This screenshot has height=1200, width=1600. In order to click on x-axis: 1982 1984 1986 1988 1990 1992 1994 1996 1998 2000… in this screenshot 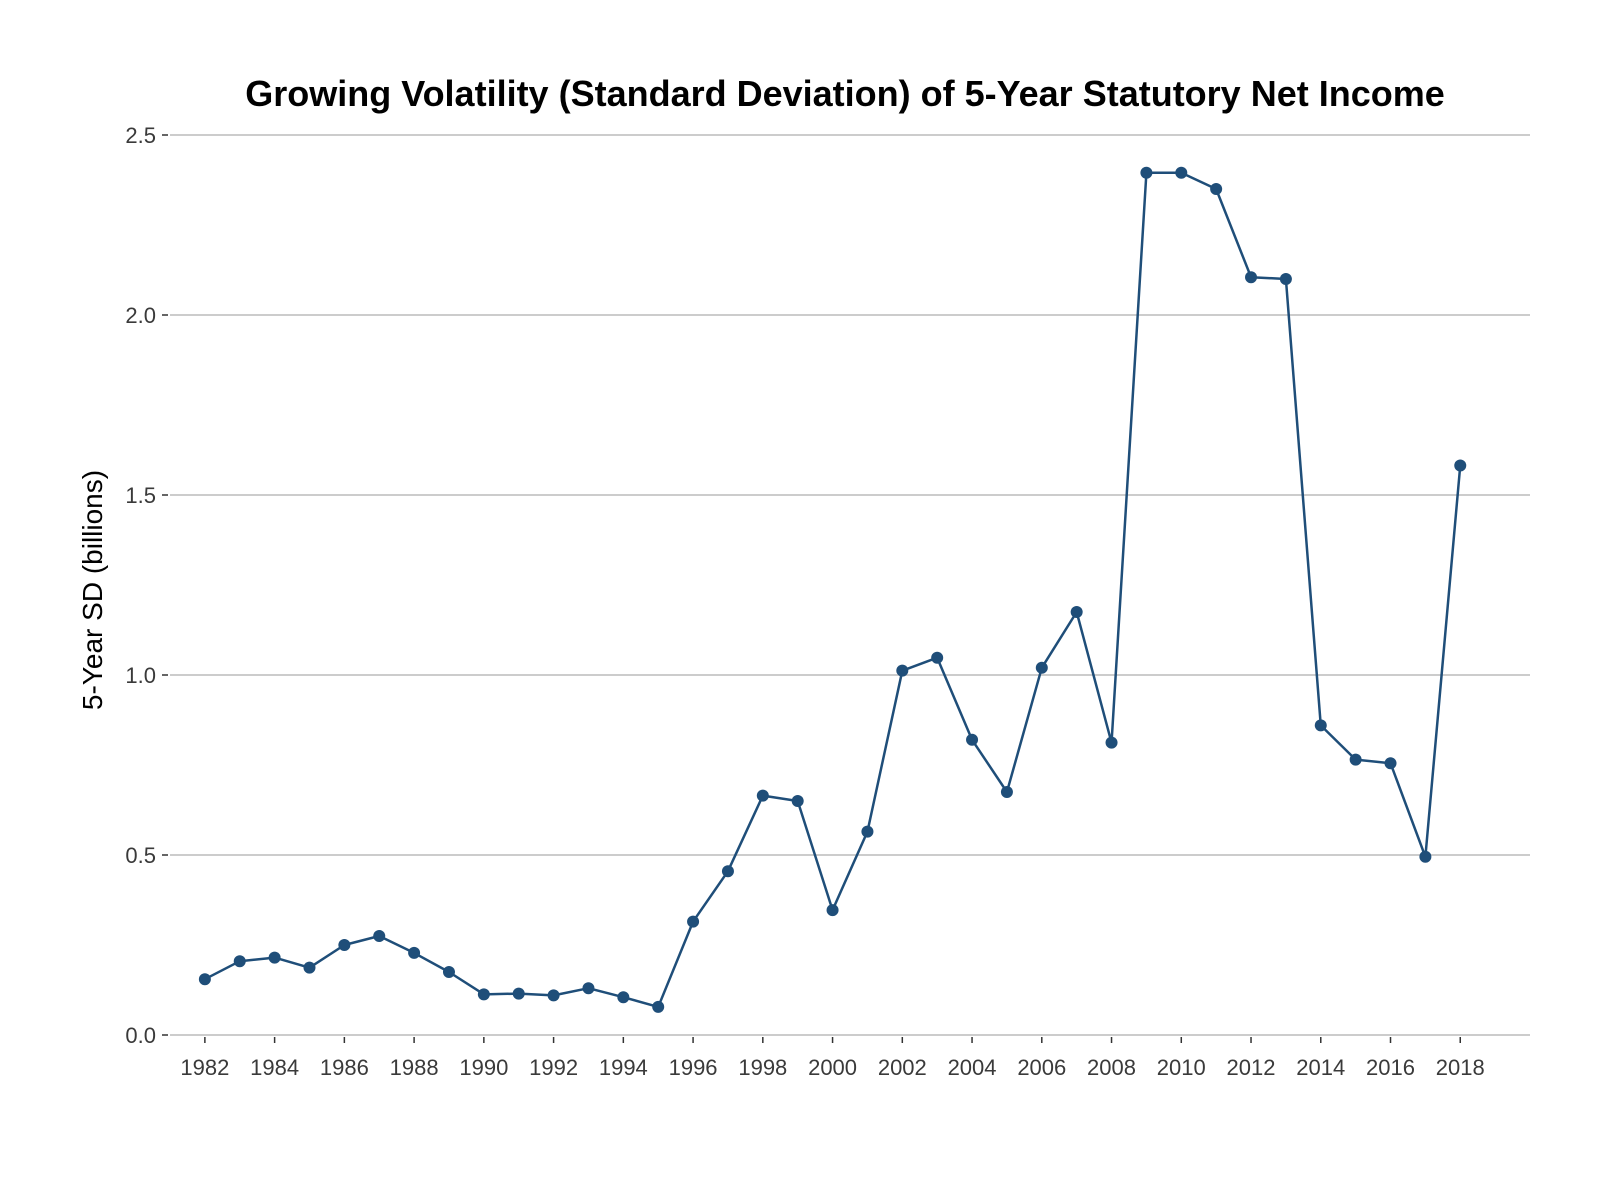, I will do `click(832, 1058)`.